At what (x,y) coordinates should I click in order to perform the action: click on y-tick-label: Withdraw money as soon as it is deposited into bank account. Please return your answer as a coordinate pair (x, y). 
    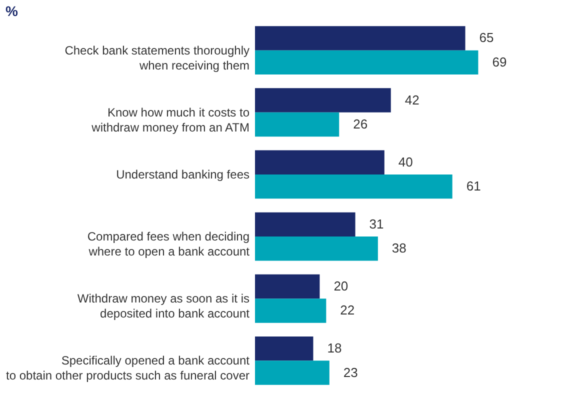
    Looking at the image, I should click on (163, 306).